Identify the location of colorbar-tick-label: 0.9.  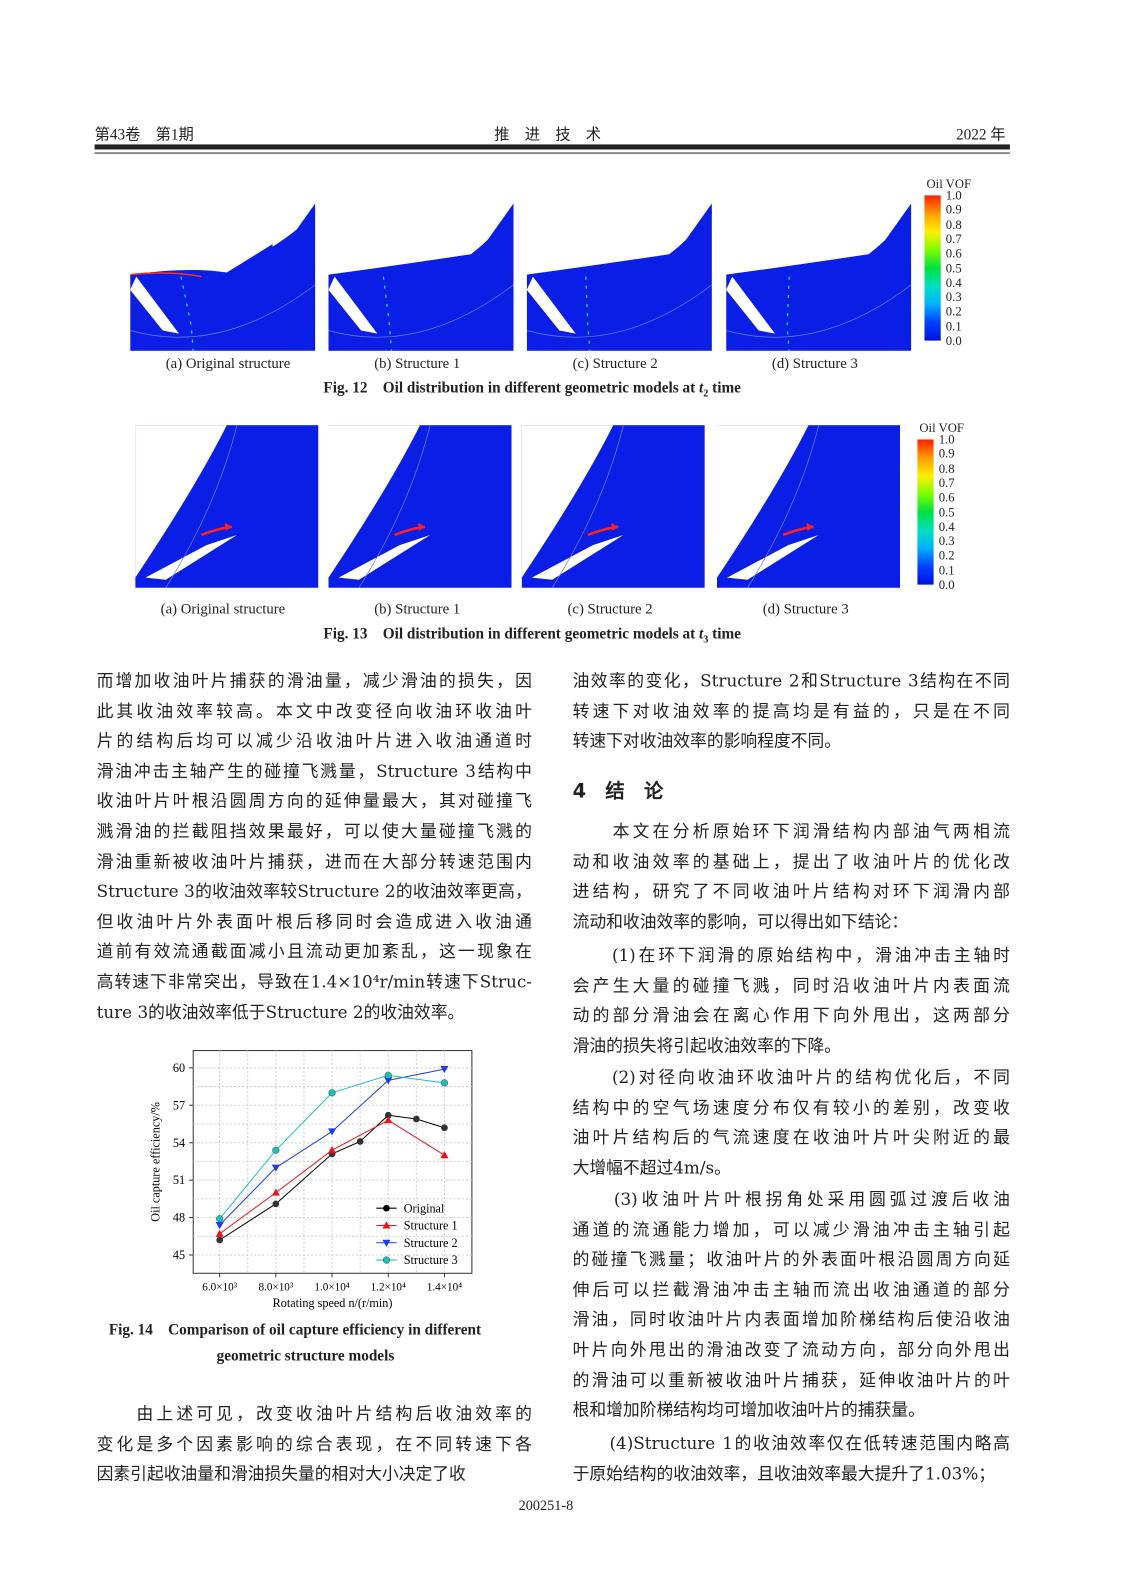
(946, 454).